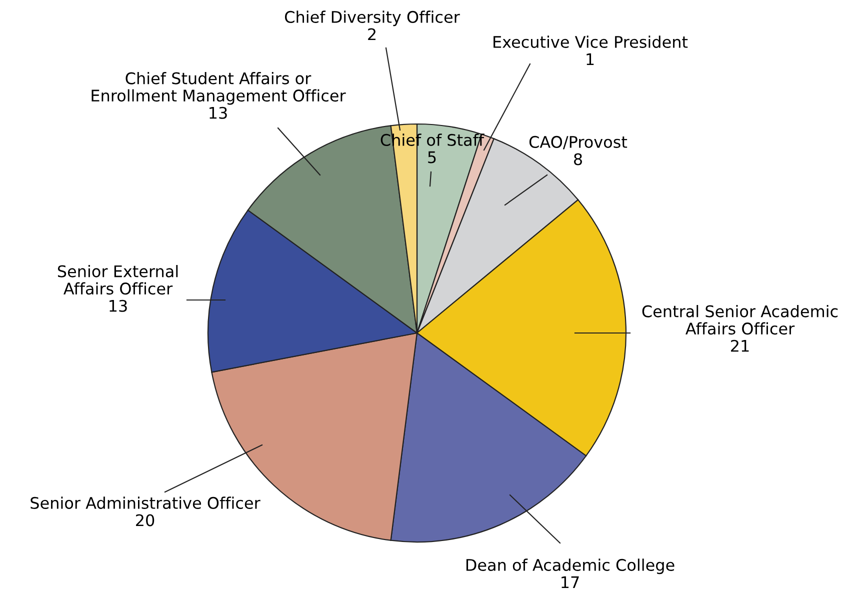 The width and height of the screenshot is (859, 598). I want to click on slice-label: Chief Diversity Officer, so click(372, 18).